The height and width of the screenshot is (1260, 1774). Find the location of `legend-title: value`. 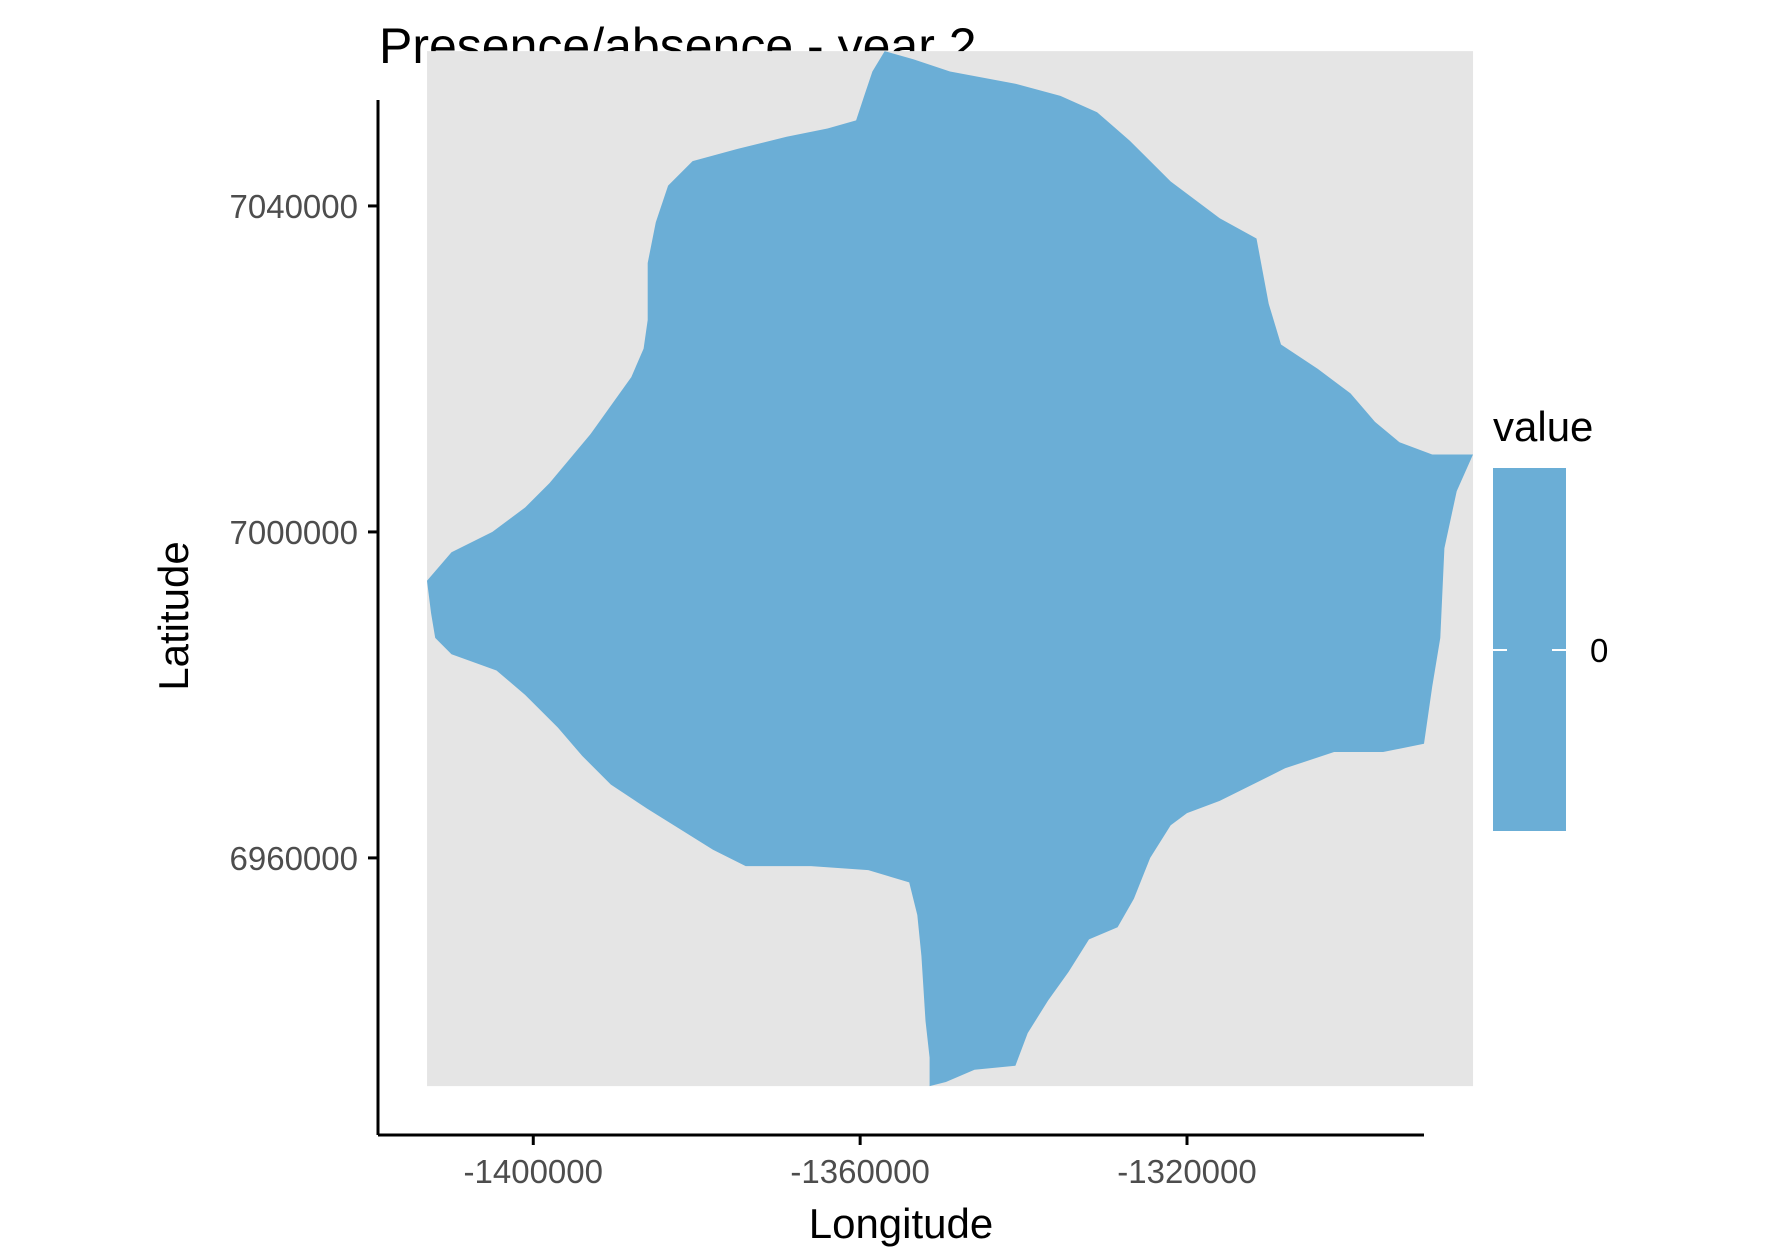

legend-title: value is located at coordinates (1543, 426).